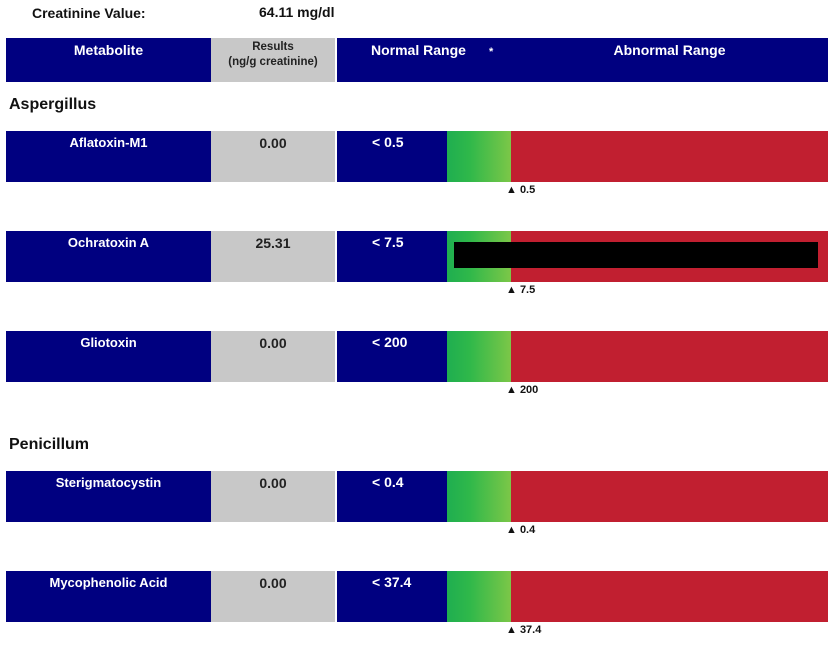 The height and width of the screenshot is (646, 835). Describe the element at coordinates (521, 190) in the screenshot. I see `threshold-marker: ▲ 0.5` at that location.